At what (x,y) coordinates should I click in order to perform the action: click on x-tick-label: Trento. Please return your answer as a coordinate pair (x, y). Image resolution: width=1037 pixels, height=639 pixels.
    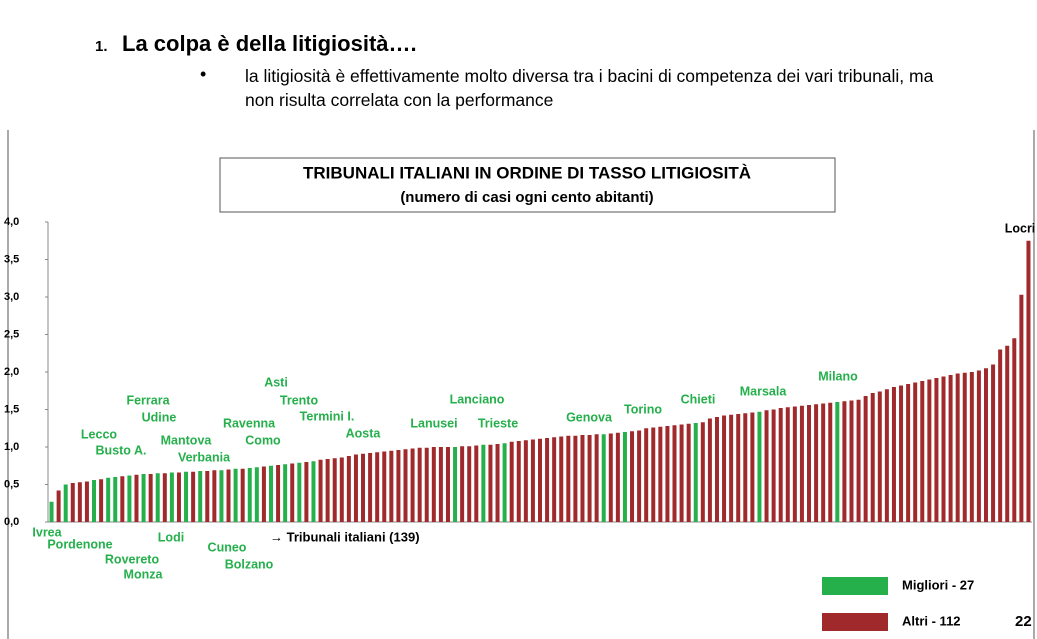
    Looking at the image, I should click on (299, 400).